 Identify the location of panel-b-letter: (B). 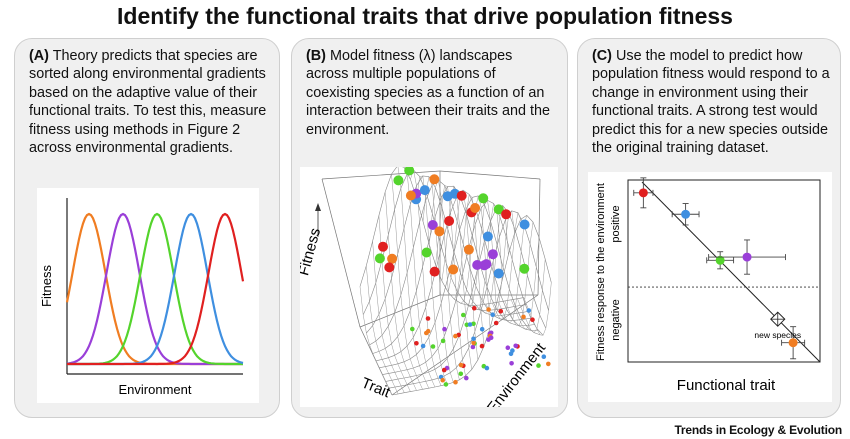
(316, 56).